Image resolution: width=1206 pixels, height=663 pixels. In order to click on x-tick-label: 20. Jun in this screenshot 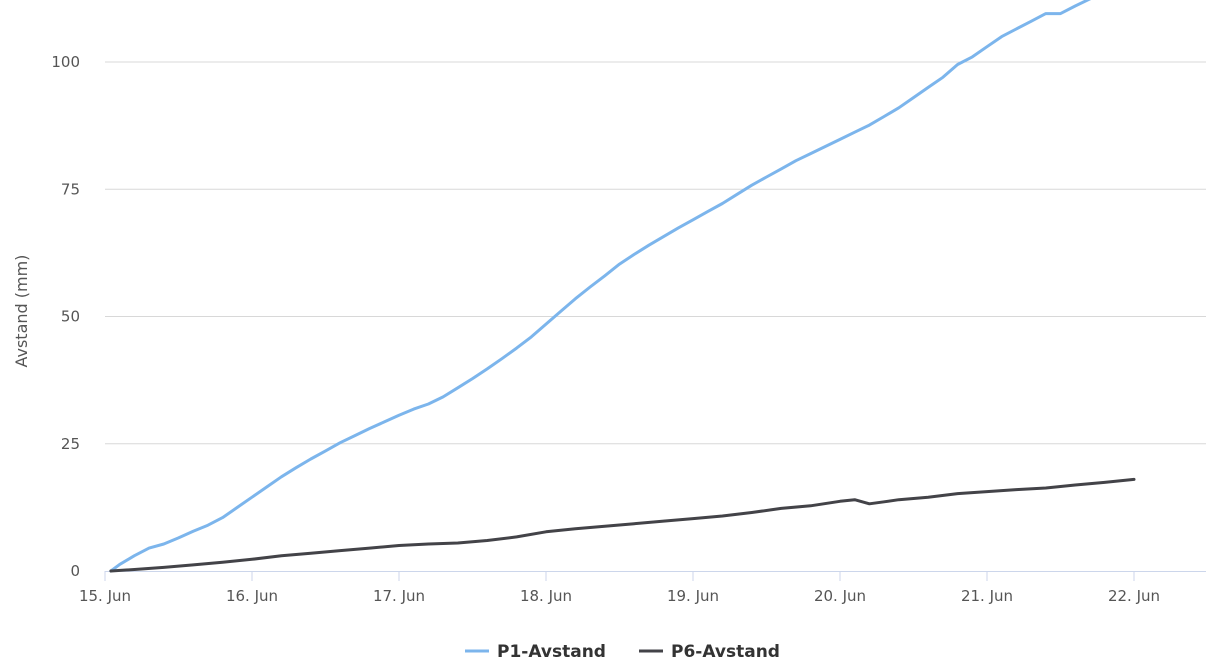, I will do `click(840, 596)`.